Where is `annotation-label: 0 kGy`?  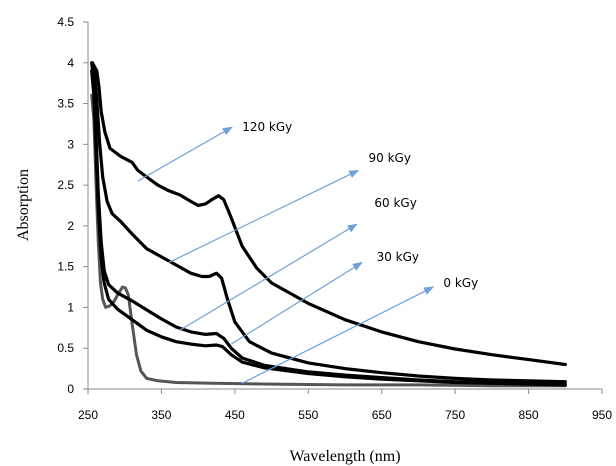
annotation-label: 0 kGy is located at coordinates (460, 283).